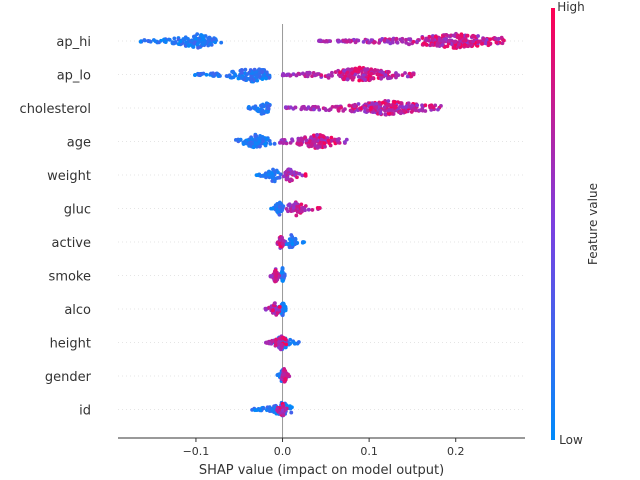  Describe the element at coordinates (593, 224) in the screenshot. I see `colorbar-title: Feature value` at that location.